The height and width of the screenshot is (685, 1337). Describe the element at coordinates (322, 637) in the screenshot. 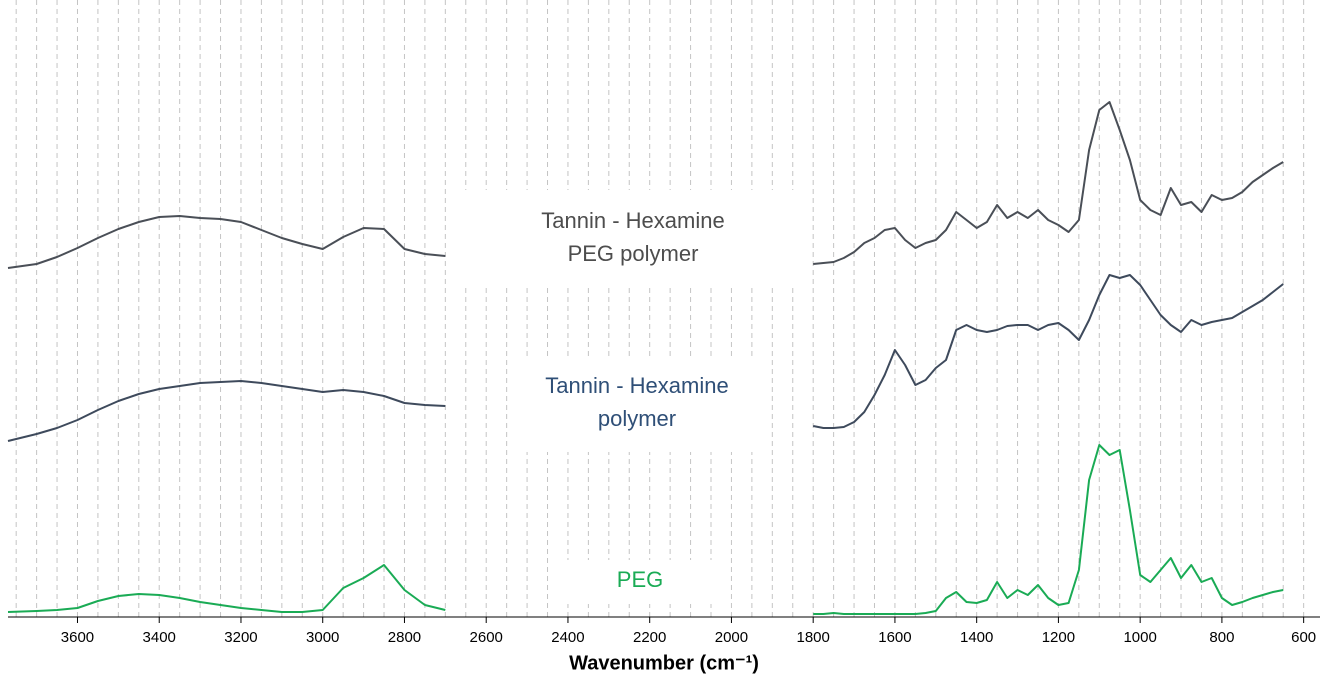

I see `x-tick-label: 3000` at that location.